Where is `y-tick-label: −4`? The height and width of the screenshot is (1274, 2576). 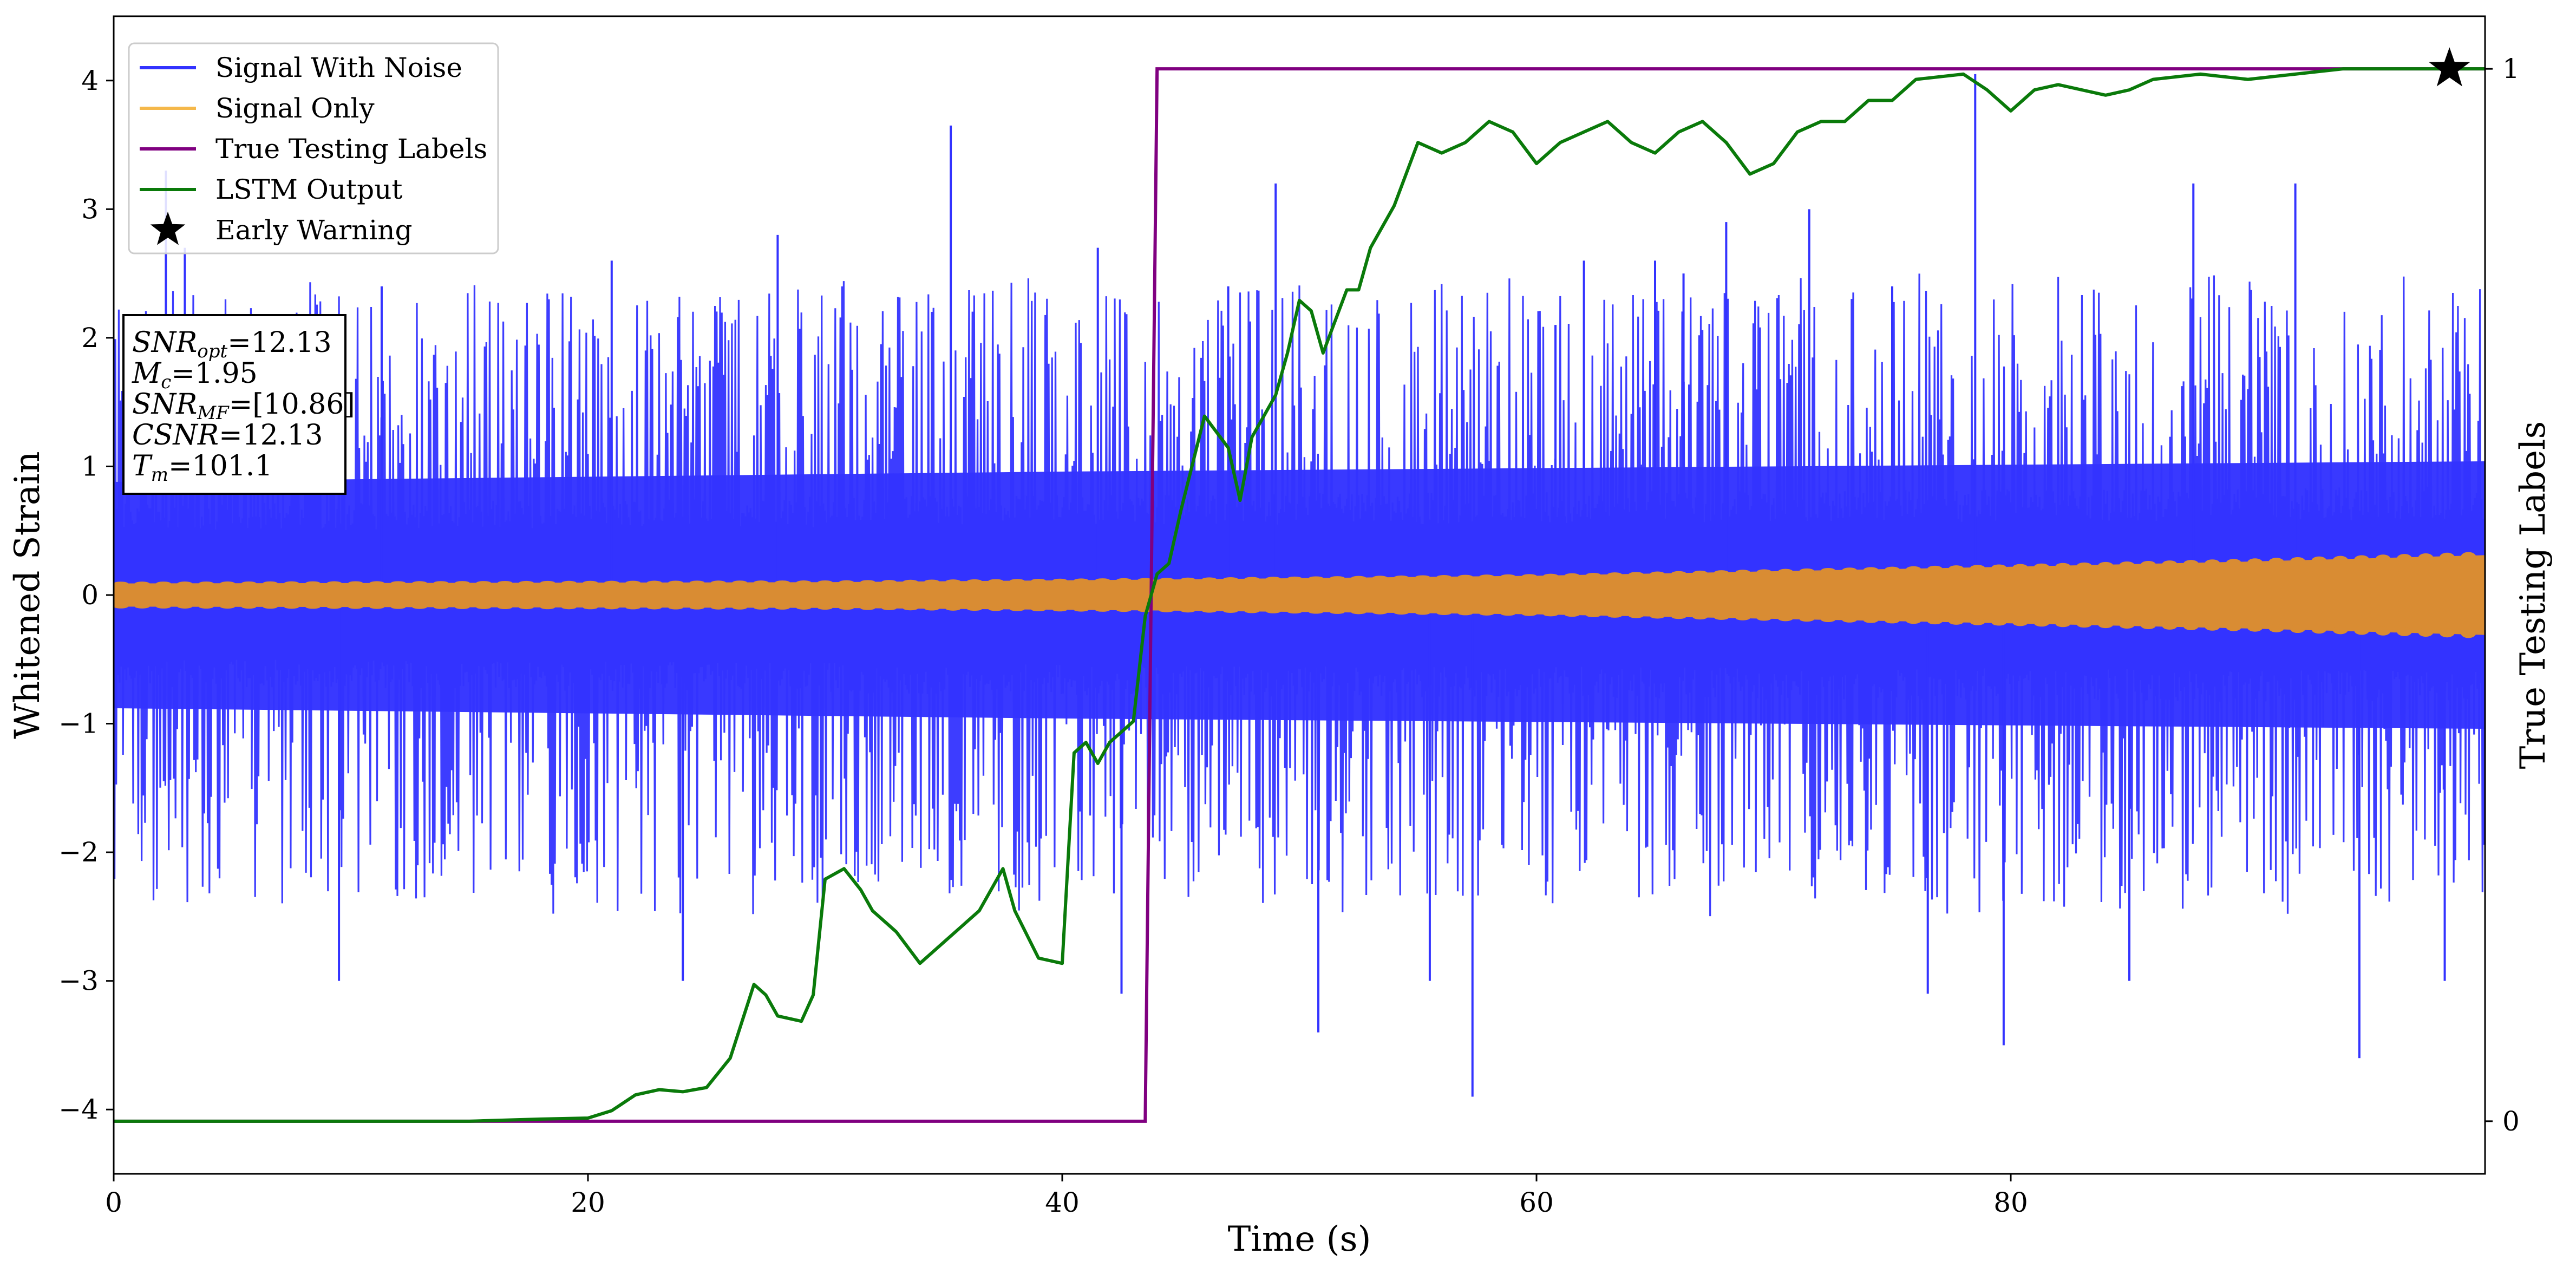
y-tick-label: −4 is located at coordinates (78, 1109).